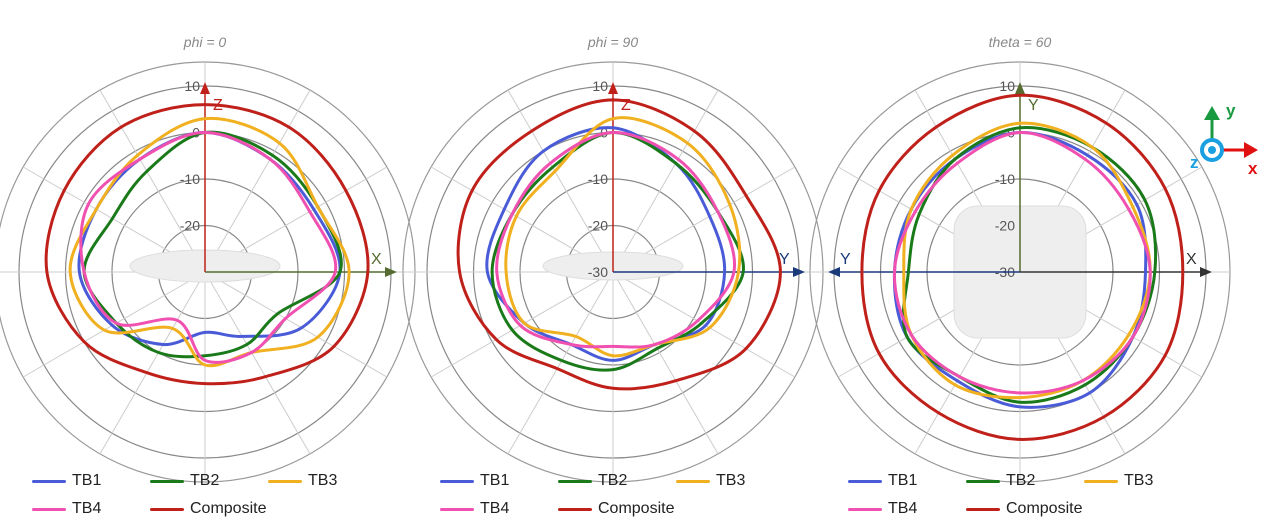 Image resolution: width=1280 pixels, height=531 pixels. Describe the element at coordinates (613, 42) in the screenshot. I see `chart-title-2: phi = 90` at that location.